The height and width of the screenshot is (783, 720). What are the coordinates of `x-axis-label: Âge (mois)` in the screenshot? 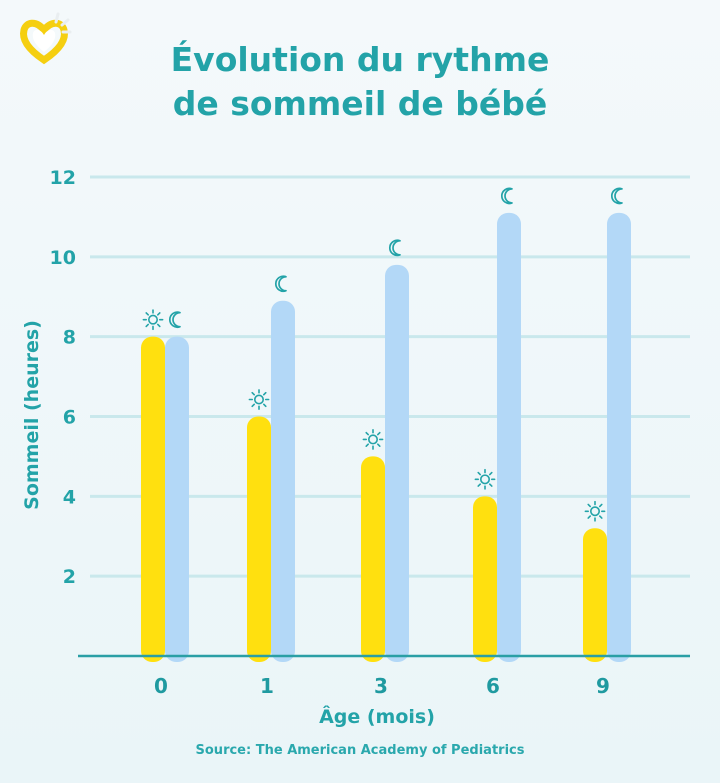 It's located at (377, 716).